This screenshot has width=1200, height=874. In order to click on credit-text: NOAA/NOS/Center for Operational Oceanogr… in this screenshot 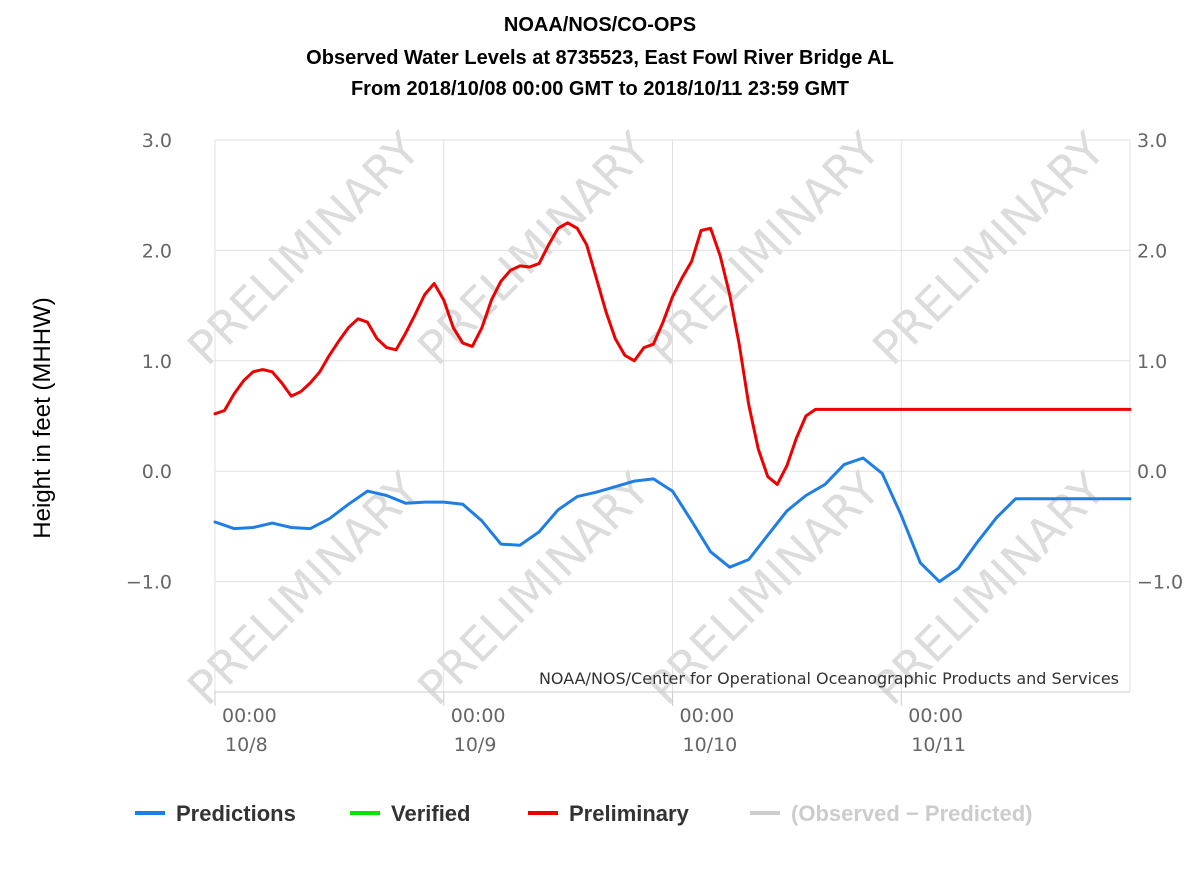, I will do `click(829, 678)`.